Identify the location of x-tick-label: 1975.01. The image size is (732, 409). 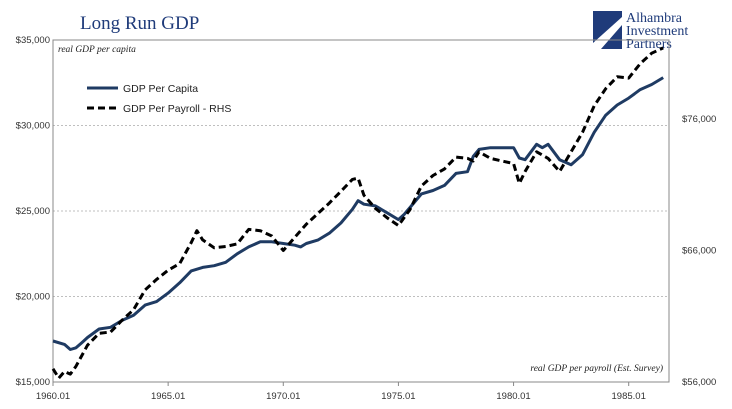
(398, 396).